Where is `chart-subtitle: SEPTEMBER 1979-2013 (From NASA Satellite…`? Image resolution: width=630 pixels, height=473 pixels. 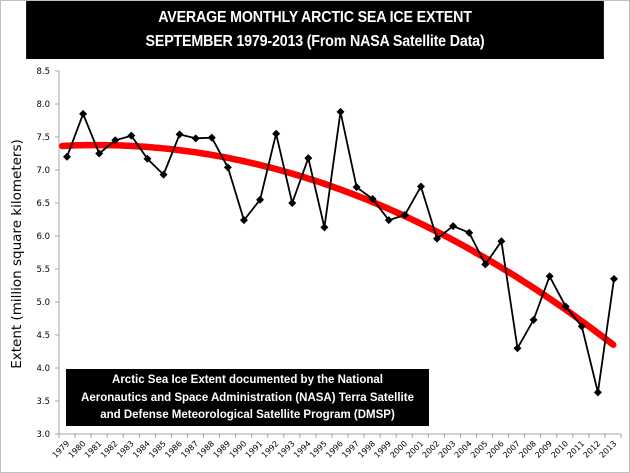
chart-subtitle: SEPTEMBER 1979-2013 (From NASA Satellite… is located at coordinates (315, 41).